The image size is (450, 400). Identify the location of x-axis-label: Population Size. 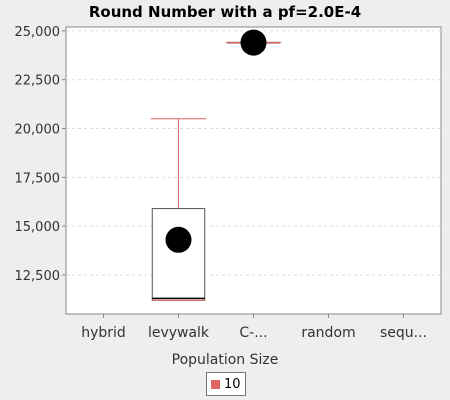
(225, 360).